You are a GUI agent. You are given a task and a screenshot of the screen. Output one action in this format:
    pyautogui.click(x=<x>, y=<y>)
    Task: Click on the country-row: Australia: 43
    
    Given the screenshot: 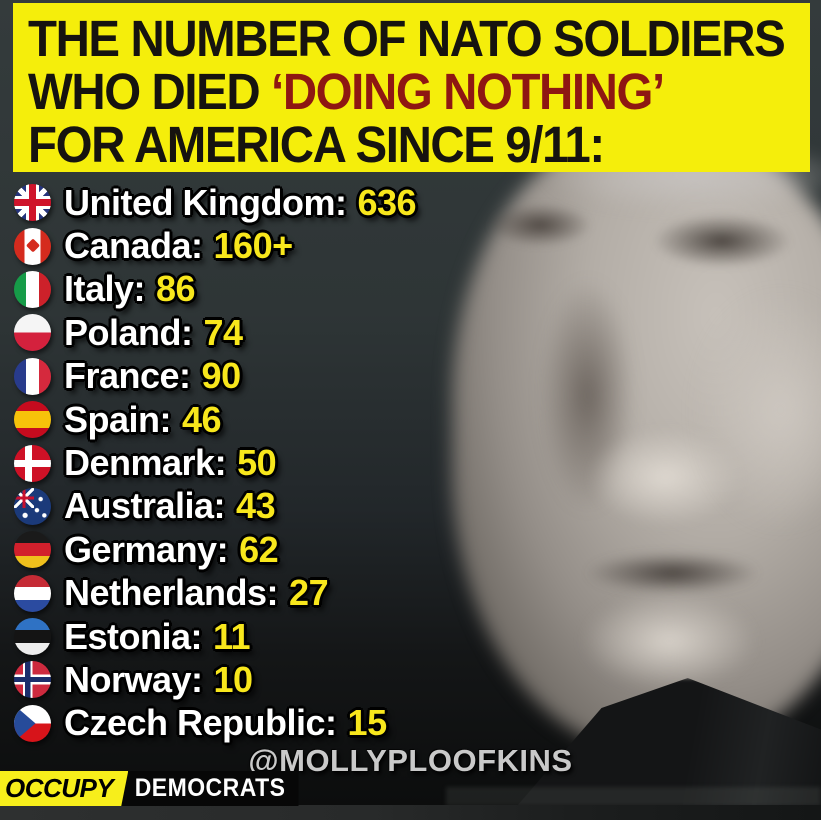 What is the action you would take?
    pyautogui.click(x=215, y=506)
    